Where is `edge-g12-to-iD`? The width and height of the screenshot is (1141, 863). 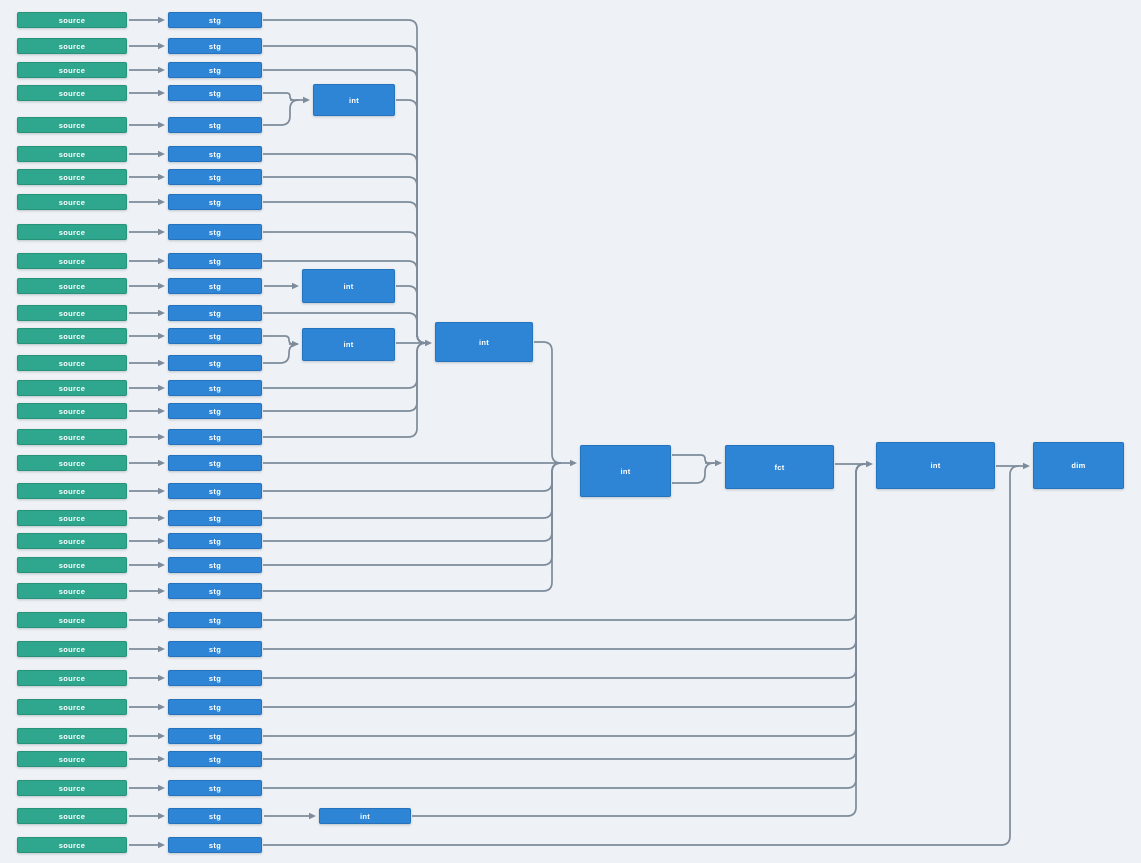 edge-g12-to-iD is located at coordinates (345, 328).